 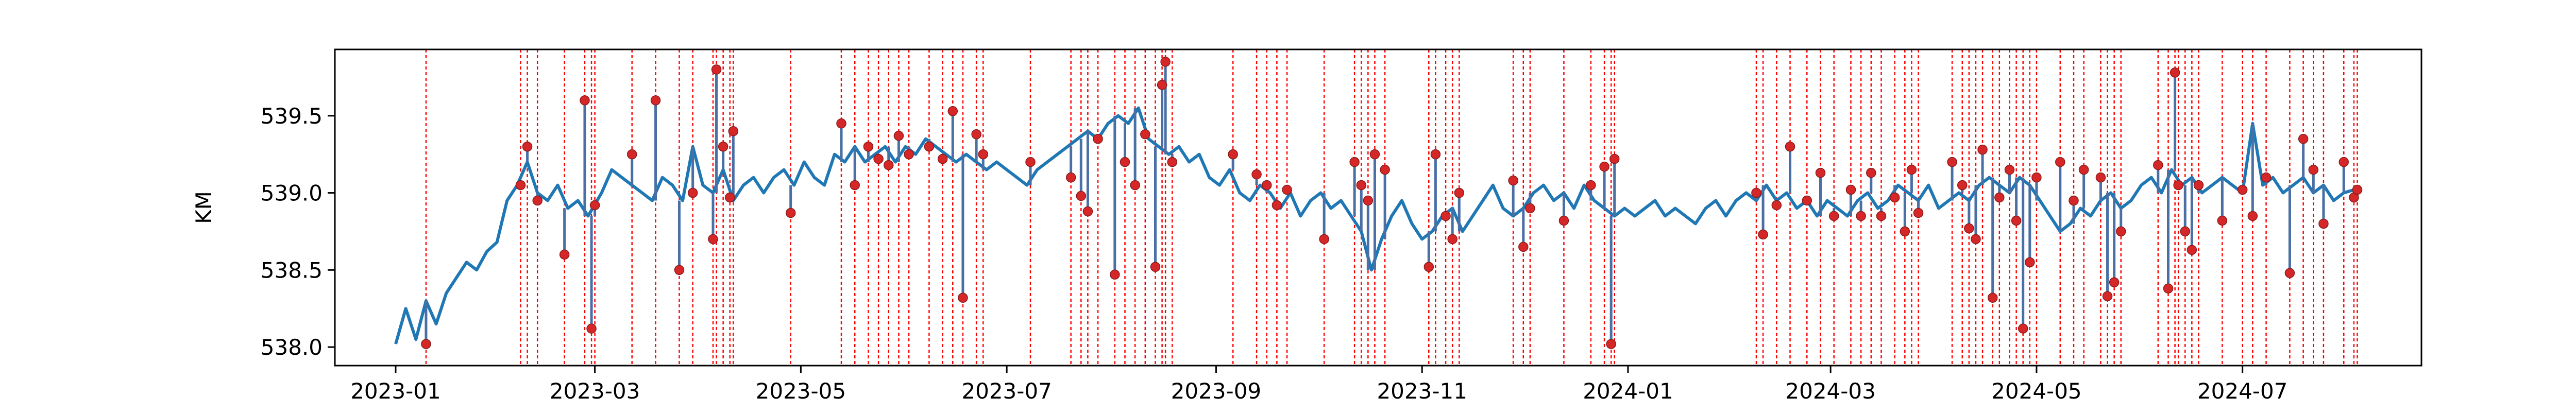 What do you see at coordinates (1422, 391) in the screenshot?
I see `x-tick-label: 2023-11` at bounding box center [1422, 391].